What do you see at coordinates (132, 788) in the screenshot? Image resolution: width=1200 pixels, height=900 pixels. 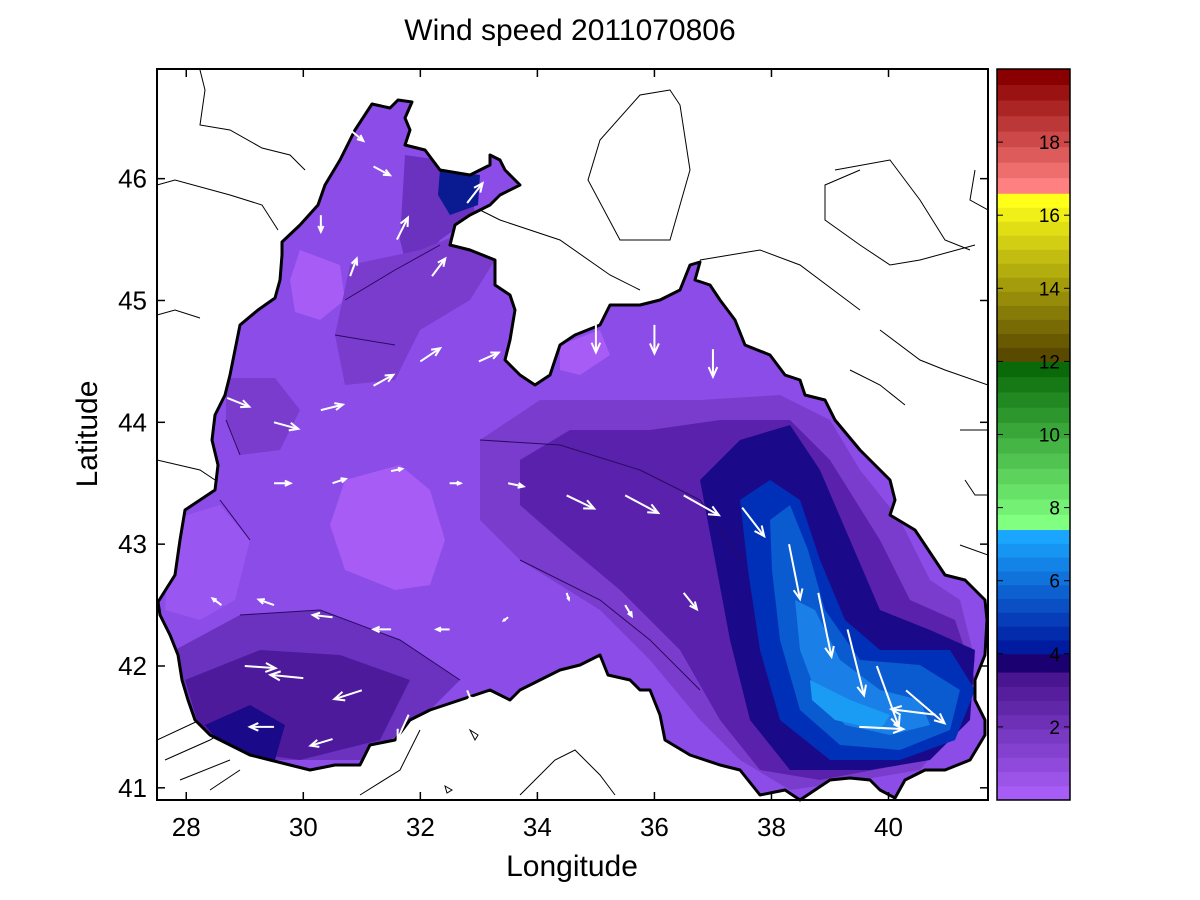 I see `y-tick-label: 41` at bounding box center [132, 788].